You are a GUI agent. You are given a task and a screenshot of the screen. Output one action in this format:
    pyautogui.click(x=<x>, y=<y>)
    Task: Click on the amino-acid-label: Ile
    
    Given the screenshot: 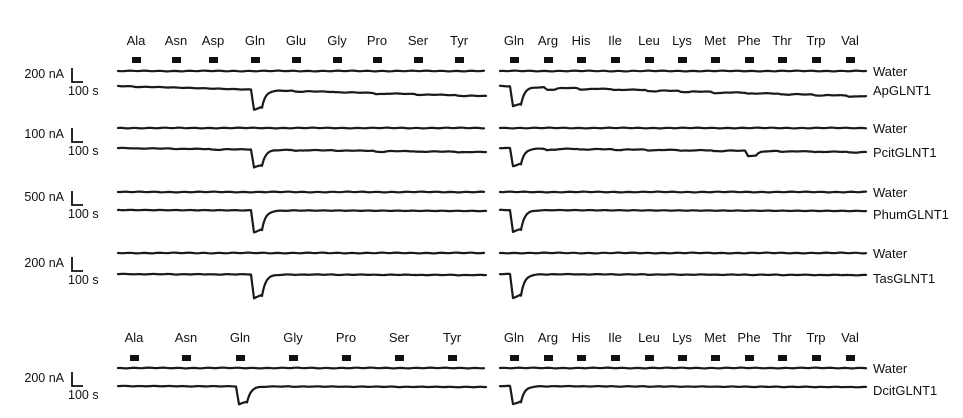 What is the action you would take?
    pyautogui.click(x=615, y=337)
    